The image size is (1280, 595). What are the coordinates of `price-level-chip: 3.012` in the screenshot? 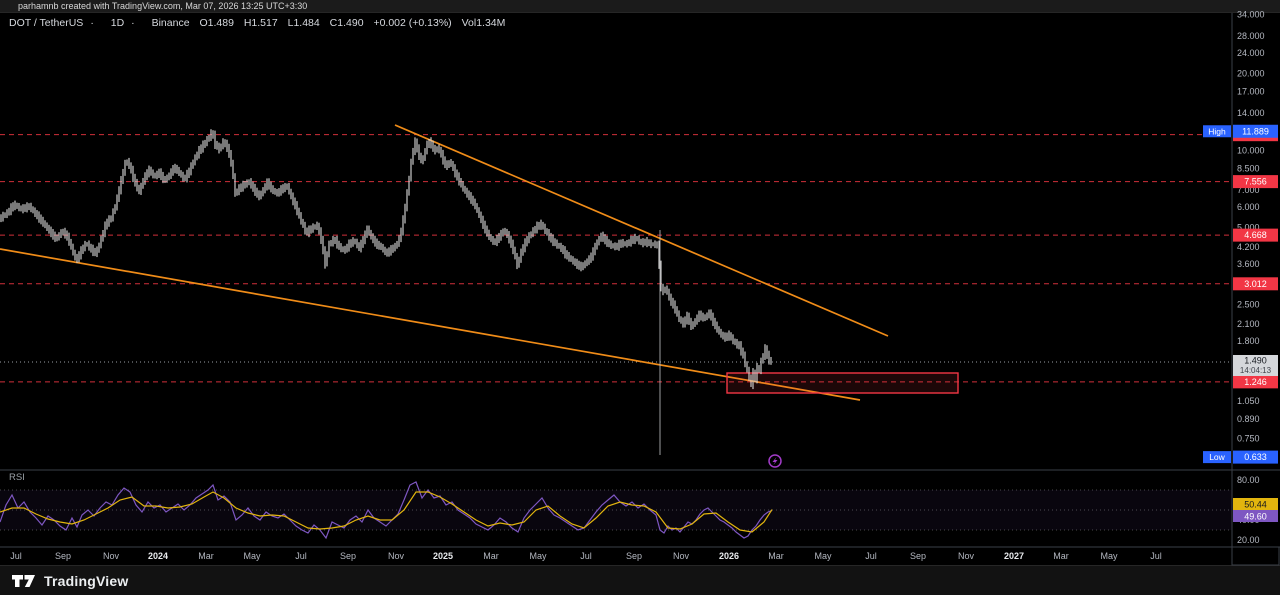 It's located at (1255, 284).